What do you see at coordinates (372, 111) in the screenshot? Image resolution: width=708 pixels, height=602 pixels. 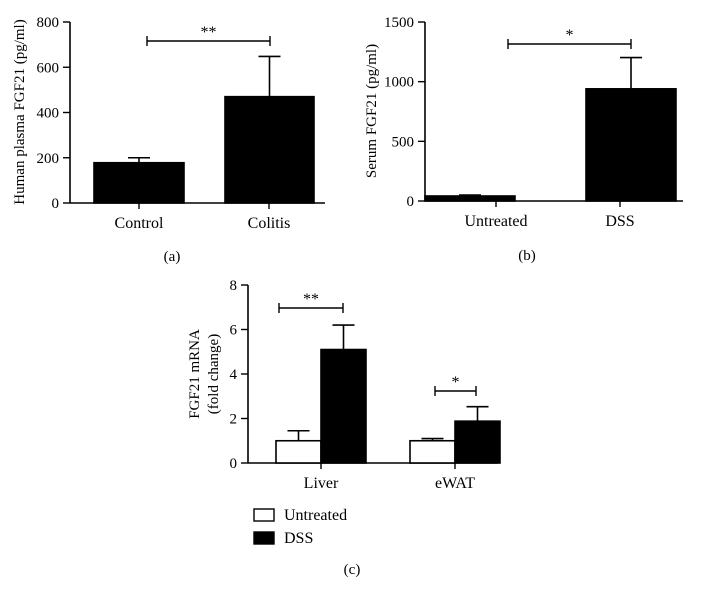 I see `panel-b-y-label: Serum FGF21 (pg/ml)` at bounding box center [372, 111].